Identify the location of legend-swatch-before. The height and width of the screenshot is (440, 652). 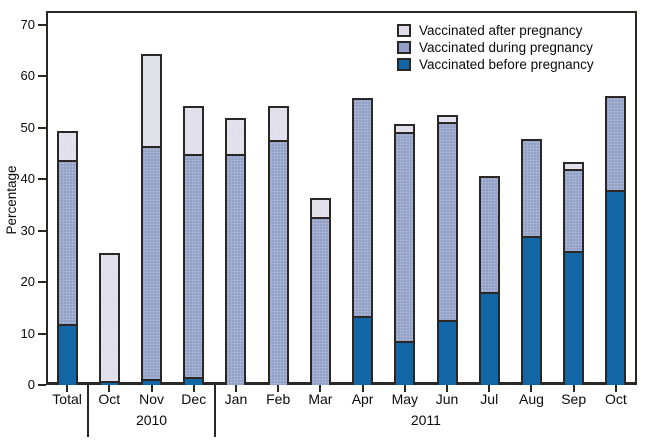
(404, 64).